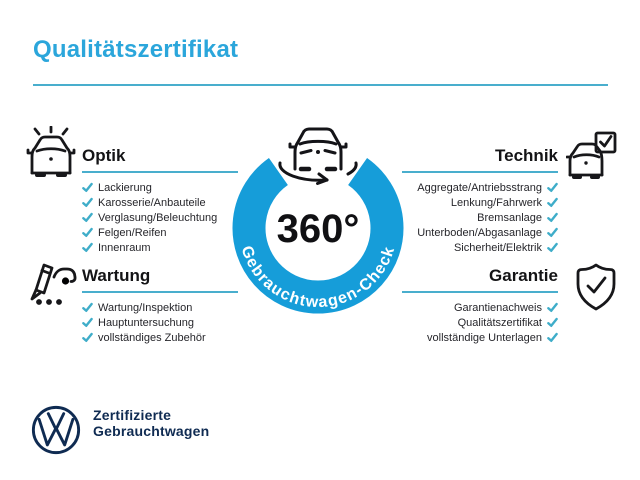 The height and width of the screenshot is (480, 640). Describe the element at coordinates (496, 202) in the screenshot. I see `checklist-item-label: Lenkung/Fahrwerk` at that location.